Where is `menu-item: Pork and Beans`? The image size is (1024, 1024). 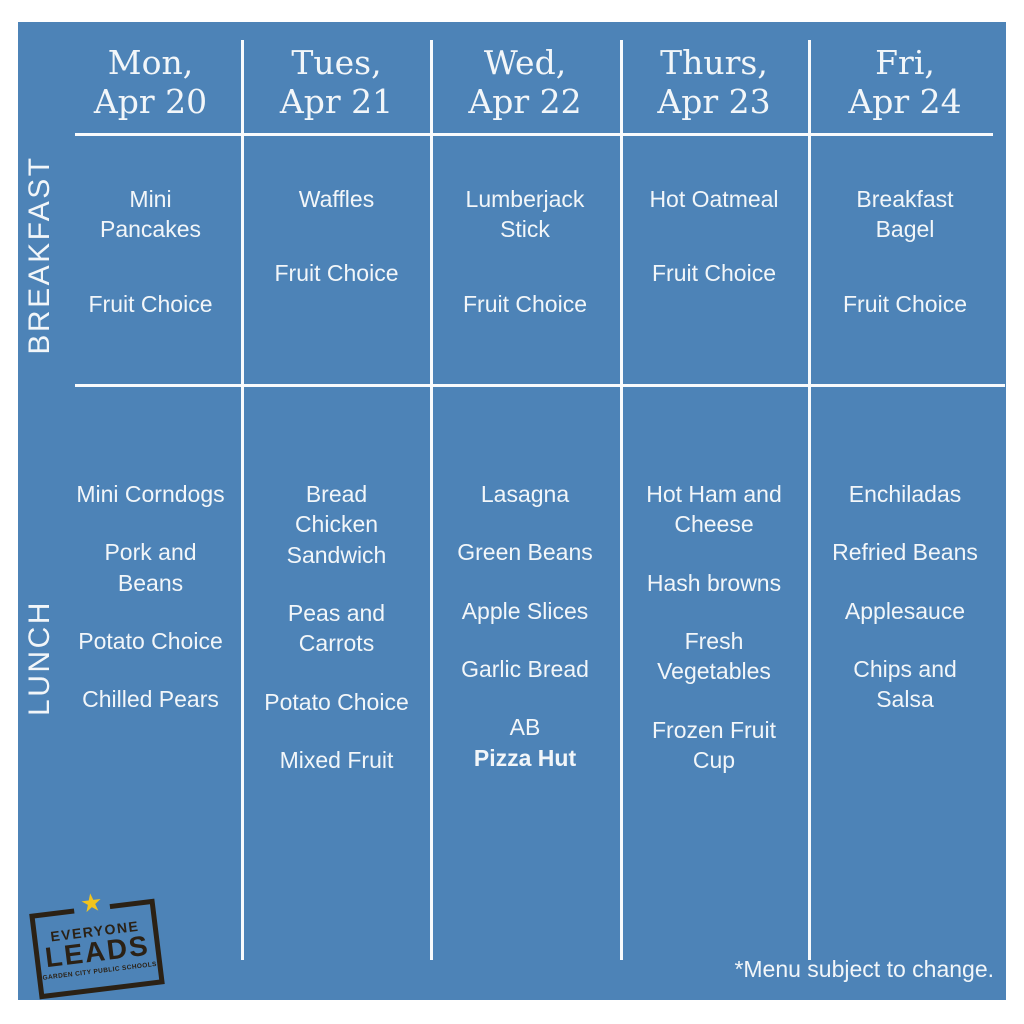 menu-item: Pork and Beans is located at coordinates (150, 567).